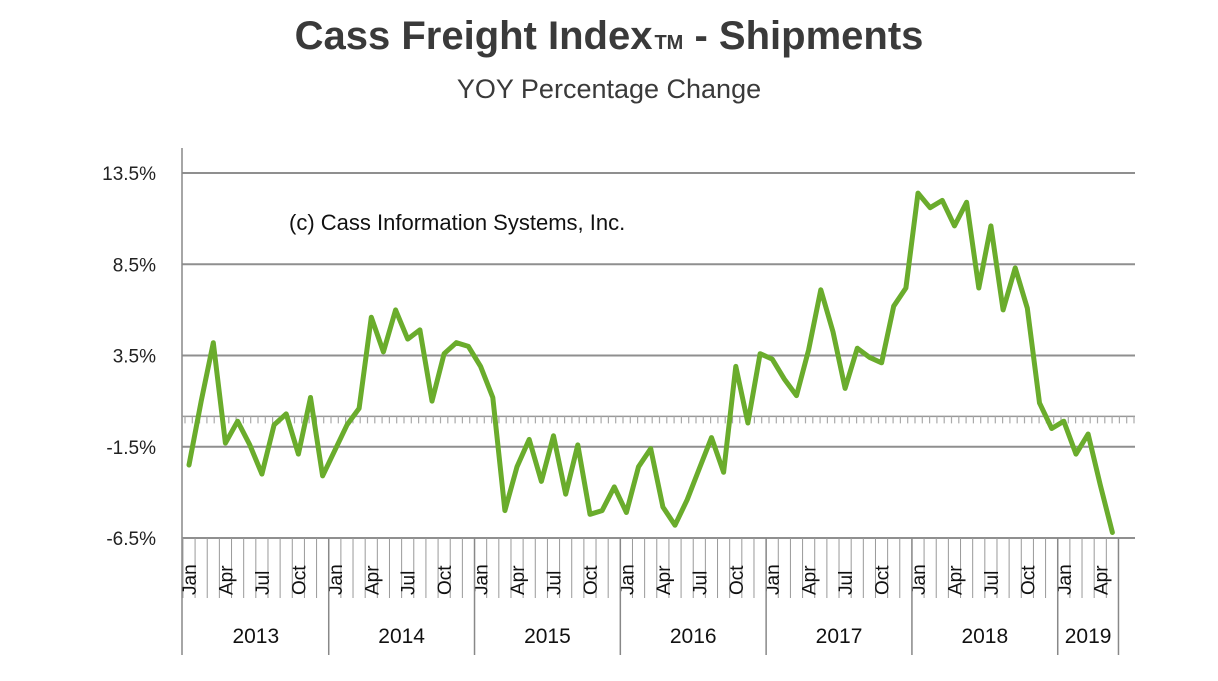  Describe the element at coordinates (134, 357) in the screenshot. I see `y-tick-label: 3.5%` at that location.